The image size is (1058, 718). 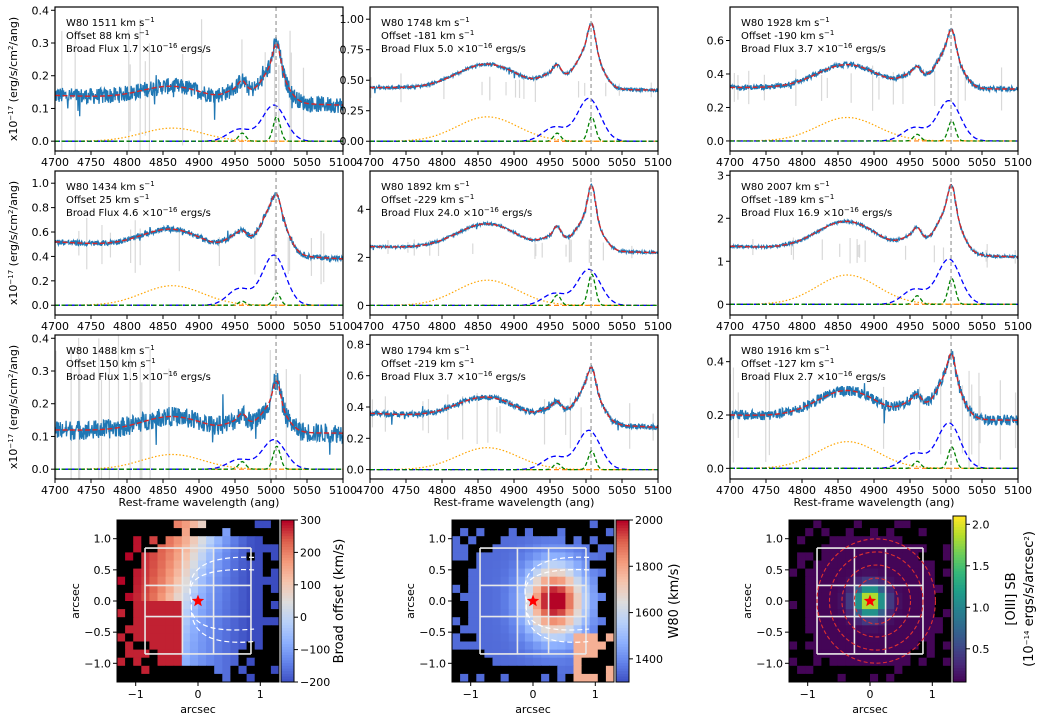 What do you see at coordinates (1029, 599) in the screenshot?
I see `colorbar-label-units: (10−14 ergs/s/arcsec2)` at bounding box center [1029, 599].